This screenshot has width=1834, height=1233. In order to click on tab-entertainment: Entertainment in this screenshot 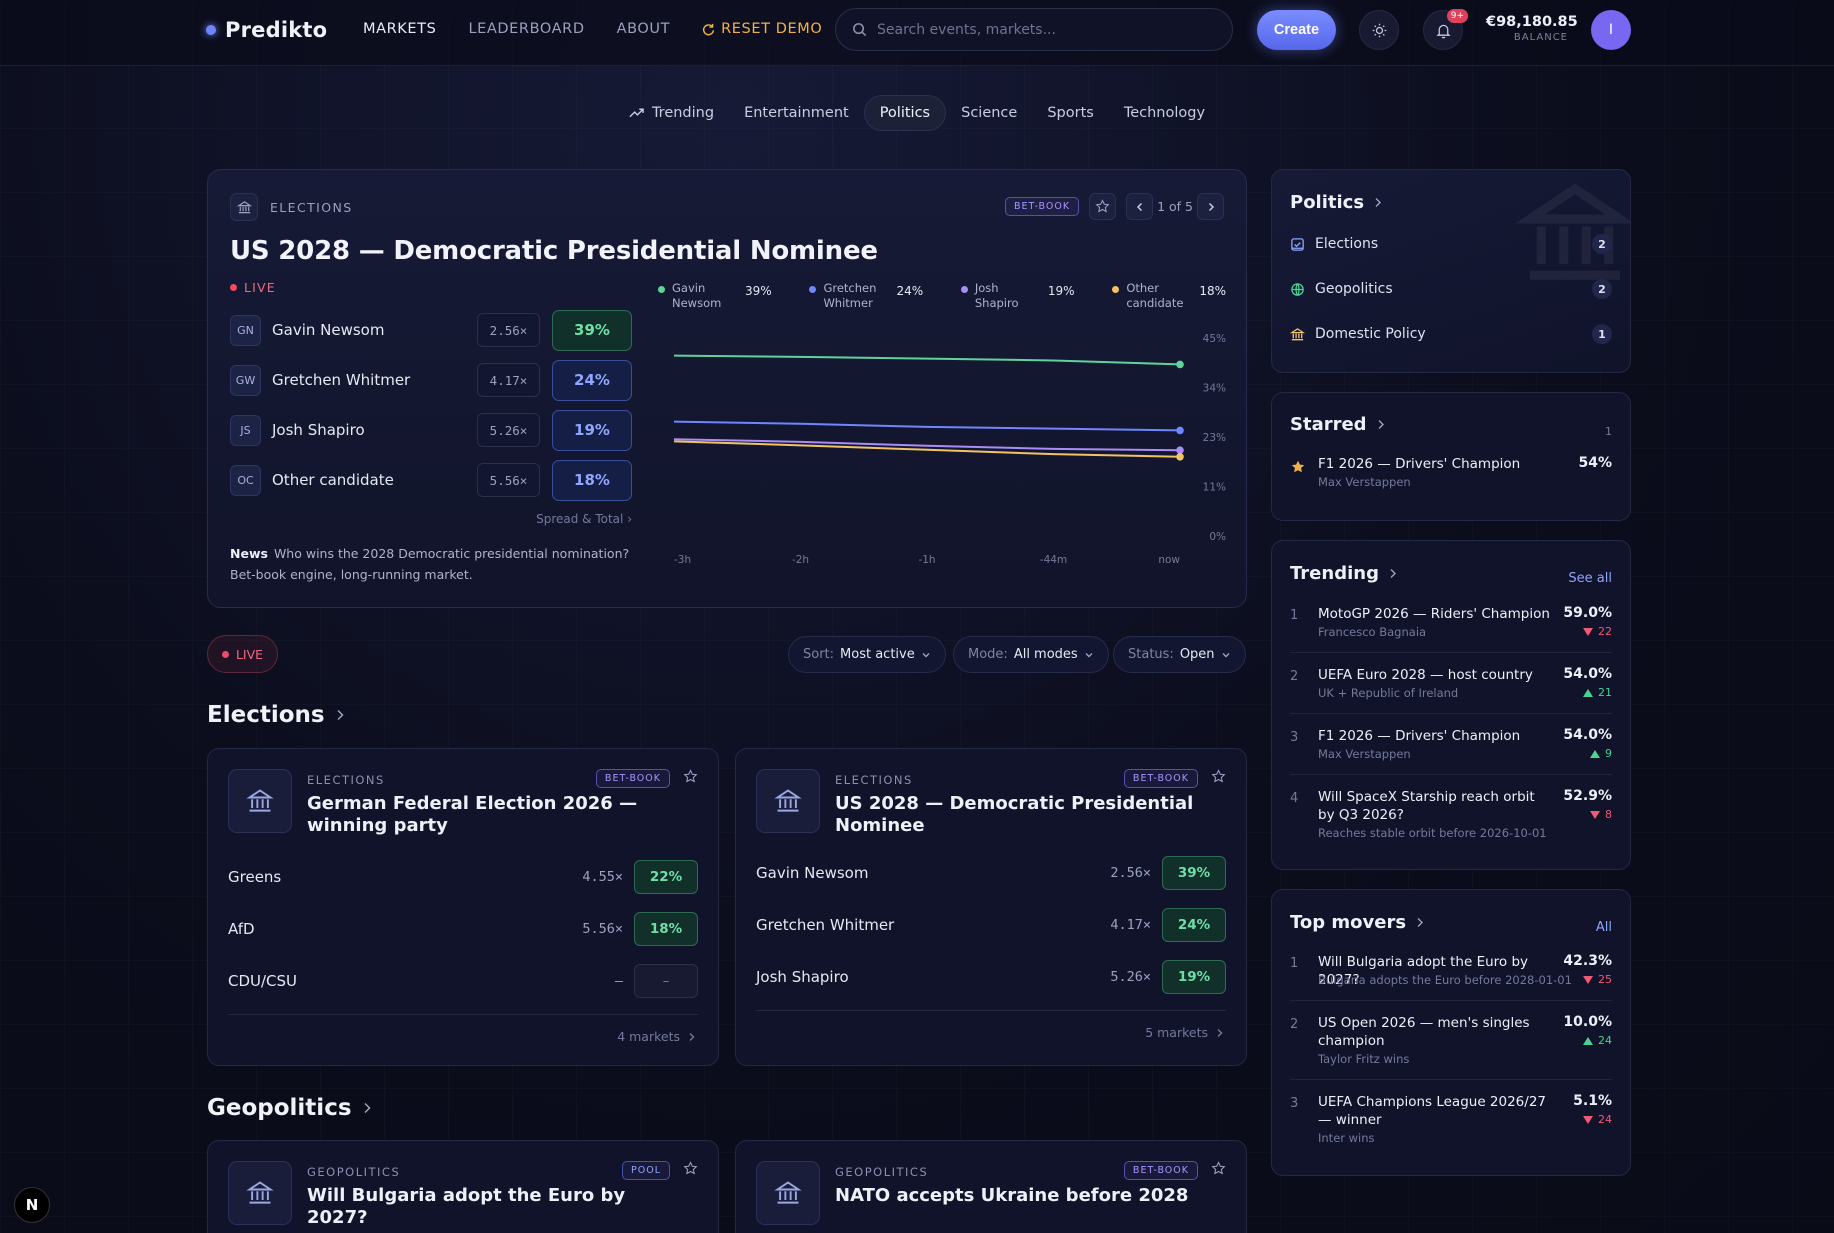, I will do `click(796, 113)`.